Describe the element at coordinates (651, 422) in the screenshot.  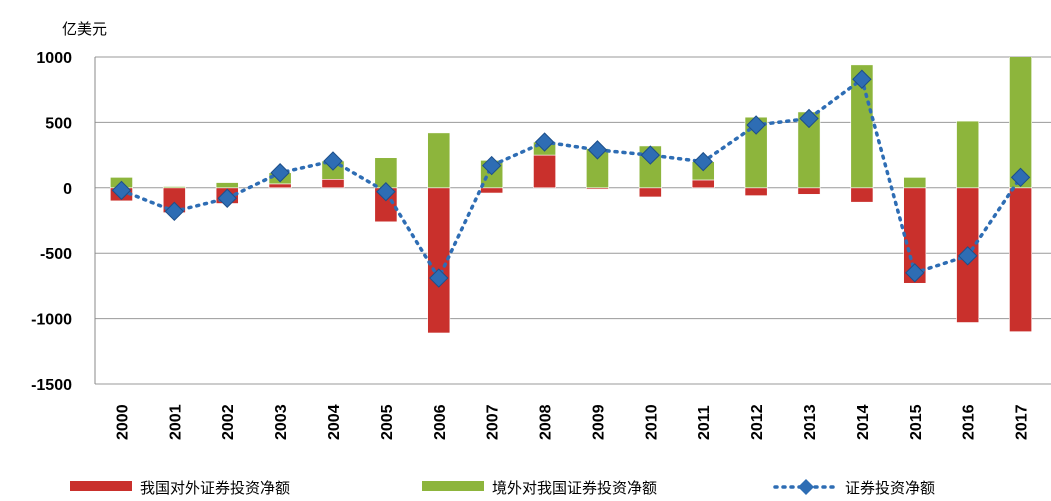
I see `x-tick-label: 2010` at that location.